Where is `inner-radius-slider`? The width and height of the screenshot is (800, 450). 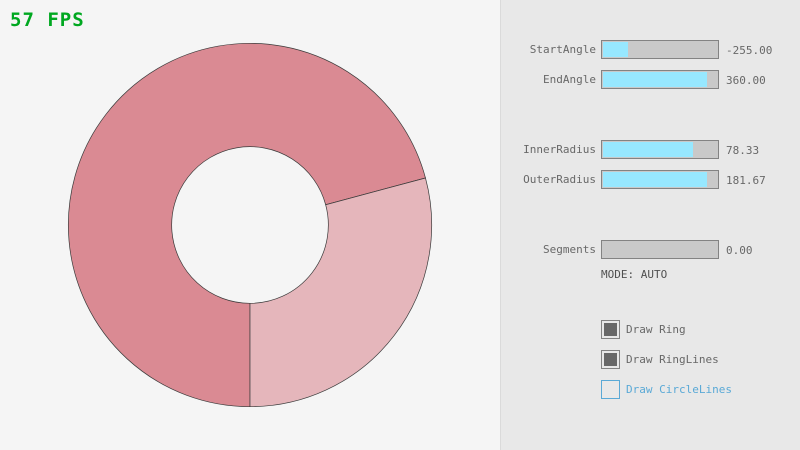
inner-radius-slider is located at coordinates (660, 149).